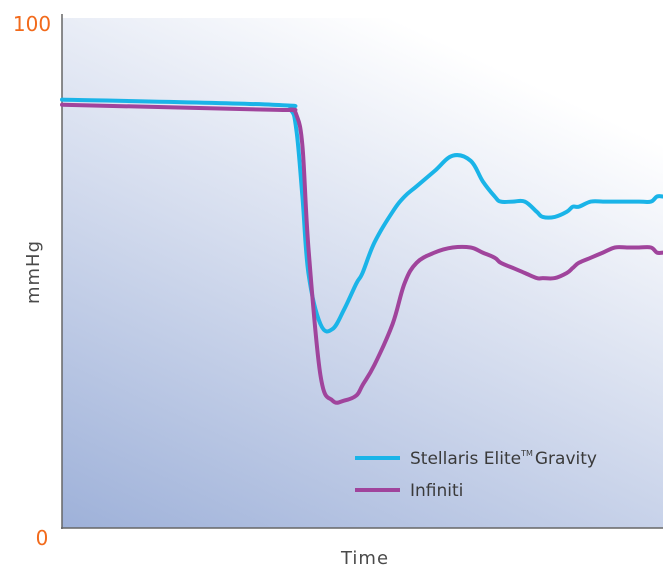  I want to click on y-tick-max: 100, so click(32, 24).